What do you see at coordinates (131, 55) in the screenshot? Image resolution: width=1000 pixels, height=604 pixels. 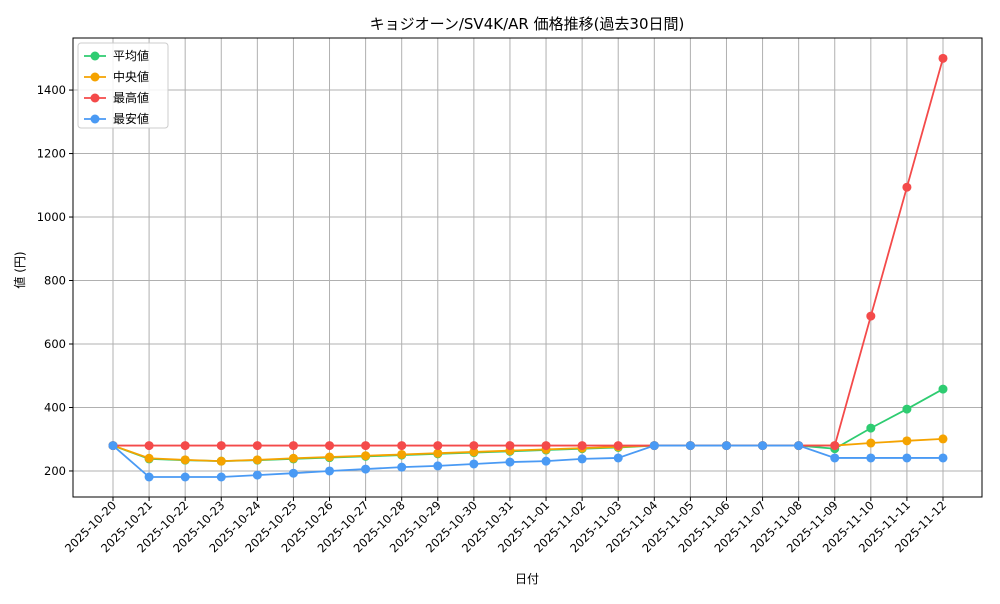 I see `legend-label: 平均値` at bounding box center [131, 55].